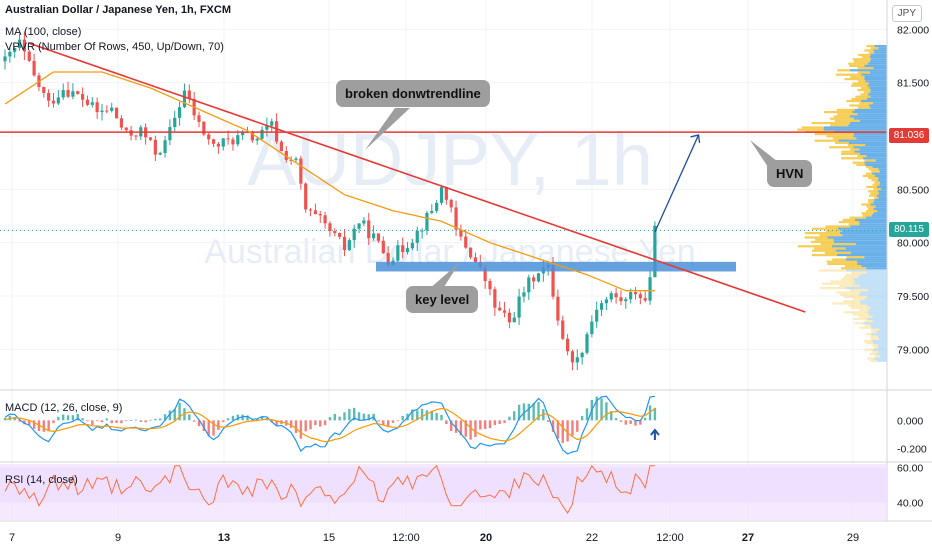 The width and height of the screenshot is (932, 550). What do you see at coordinates (677, 183) in the screenshot?
I see `projection-arrow` at bounding box center [677, 183].